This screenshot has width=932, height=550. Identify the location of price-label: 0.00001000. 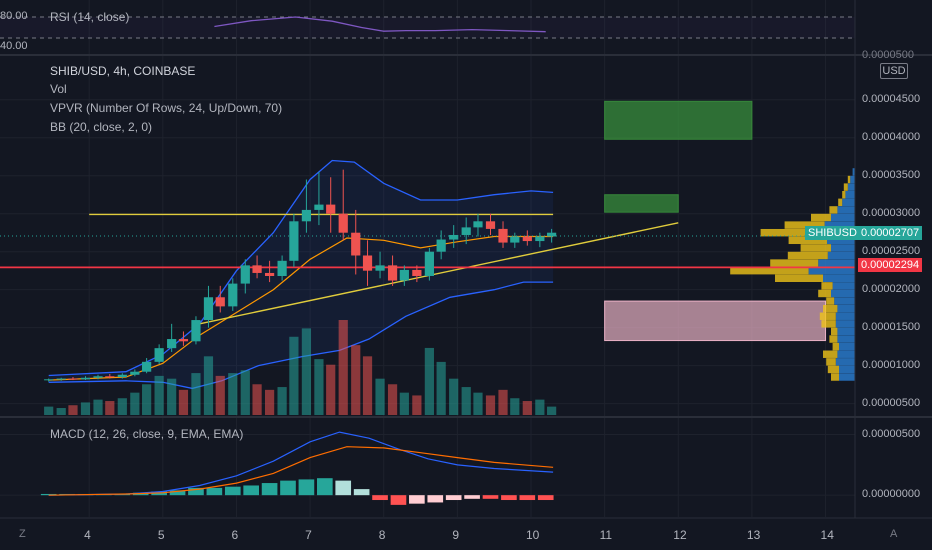
(891, 364).